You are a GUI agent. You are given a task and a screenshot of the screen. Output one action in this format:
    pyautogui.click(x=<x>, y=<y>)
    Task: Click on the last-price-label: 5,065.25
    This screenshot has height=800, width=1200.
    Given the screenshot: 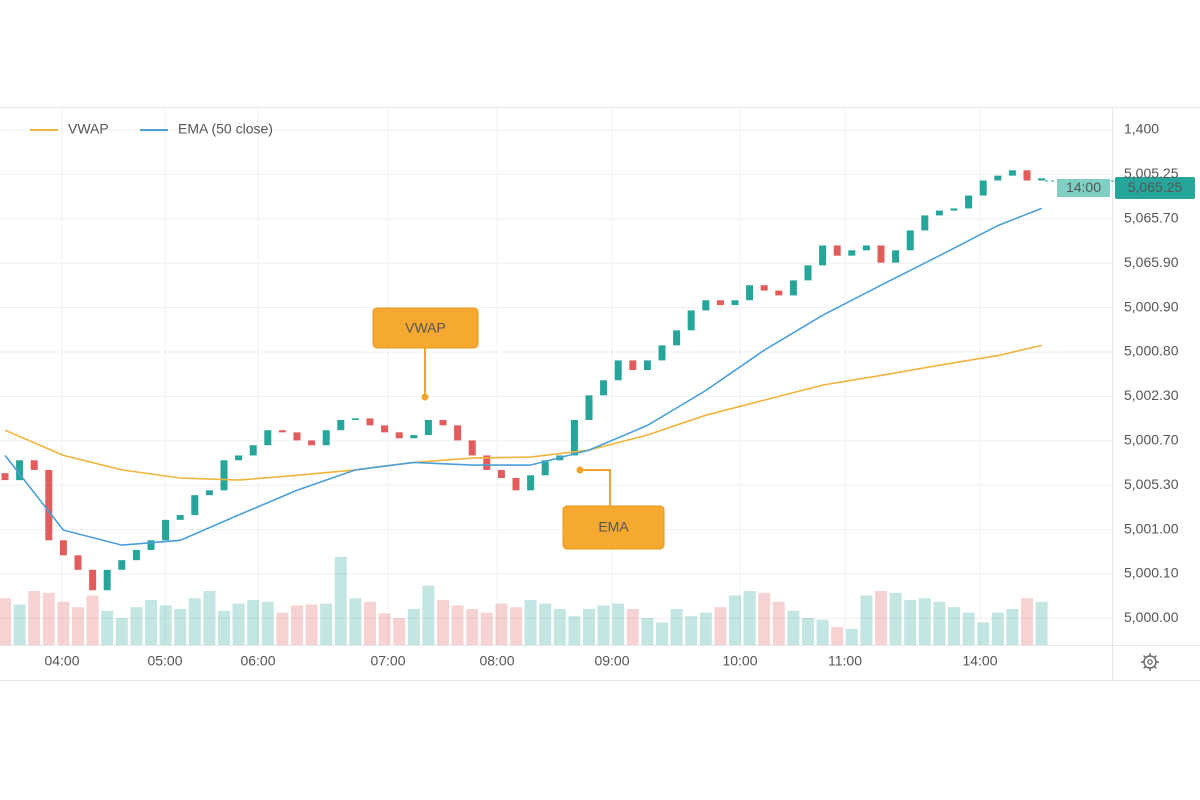 What is the action you would take?
    pyautogui.click(x=1155, y=187)
    